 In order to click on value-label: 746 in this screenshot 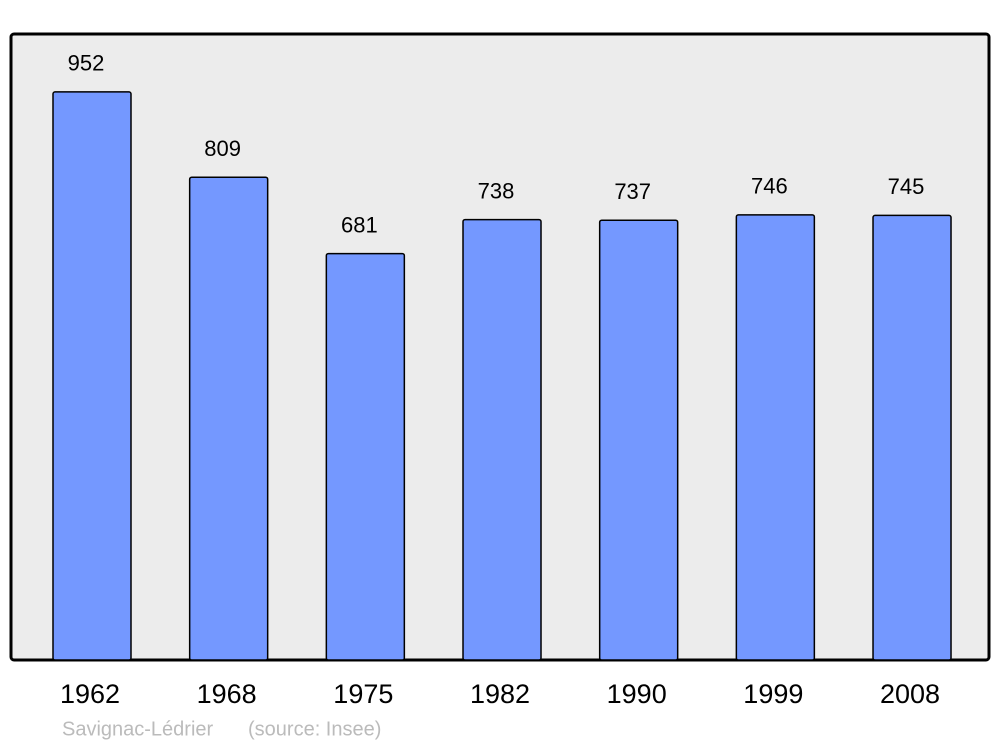, I will do `click(769, 186)`.